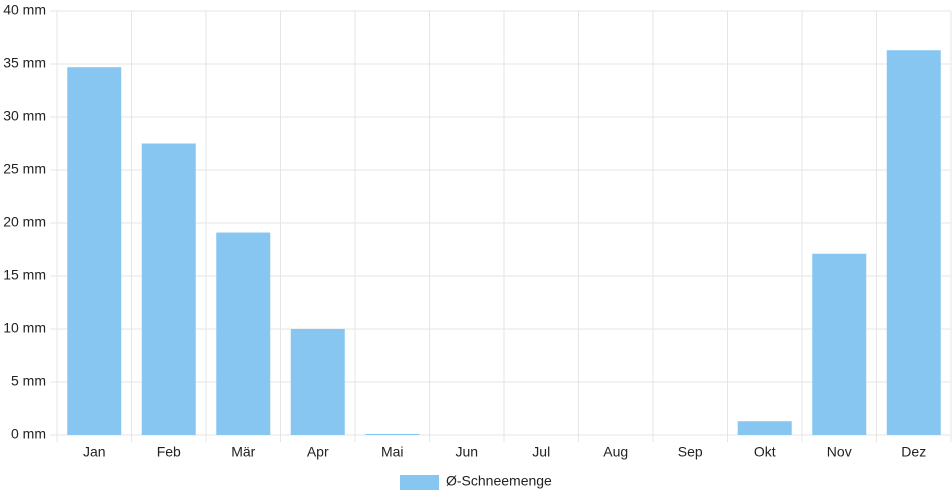 The height and width of the screenshot is (500, 952). What do you see at coordinates (839, 452) in the screenshot?
I see `x-tick-label: Nov` at bounding box center [839, 452].